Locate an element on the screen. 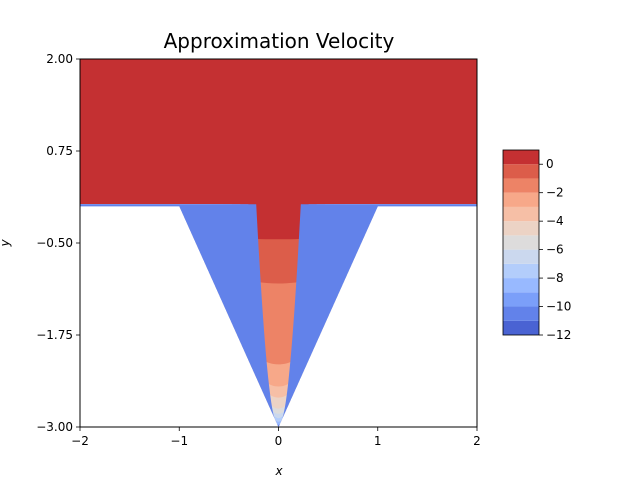 The height and width of the screenshot is (480, 640). y-axis-label: y is located at coordinates (6, 243).